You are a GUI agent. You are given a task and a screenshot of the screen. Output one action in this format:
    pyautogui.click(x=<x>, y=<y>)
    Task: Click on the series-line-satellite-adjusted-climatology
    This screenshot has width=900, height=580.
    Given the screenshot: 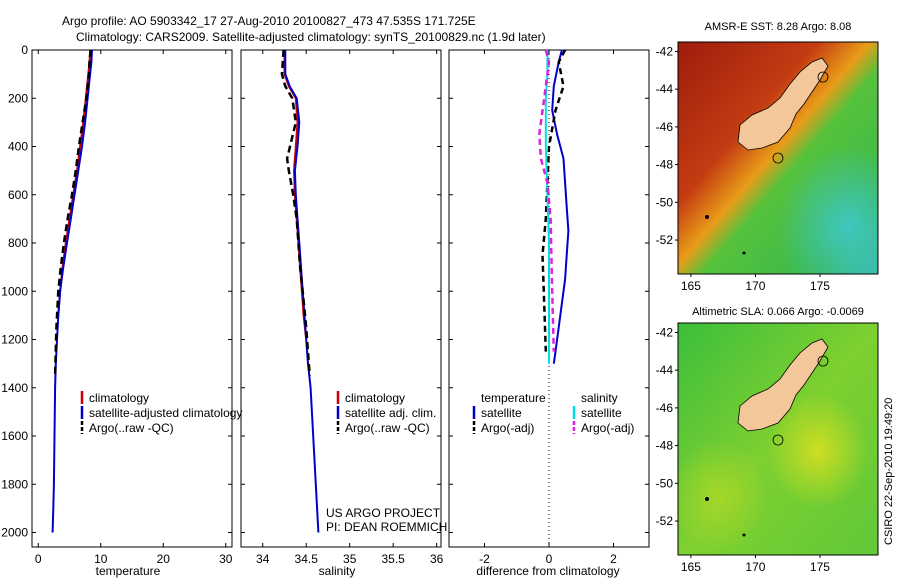 What is the action you would take?
    pyautogui.click(x=72, y=291)
    